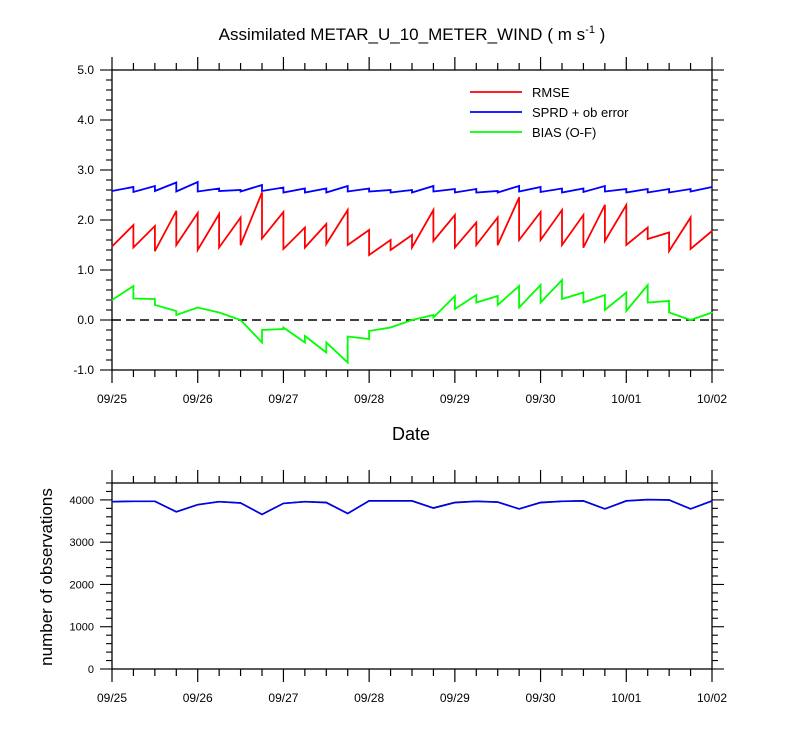  I want to click on x-tick-label: 09/28, so click(369, 698).